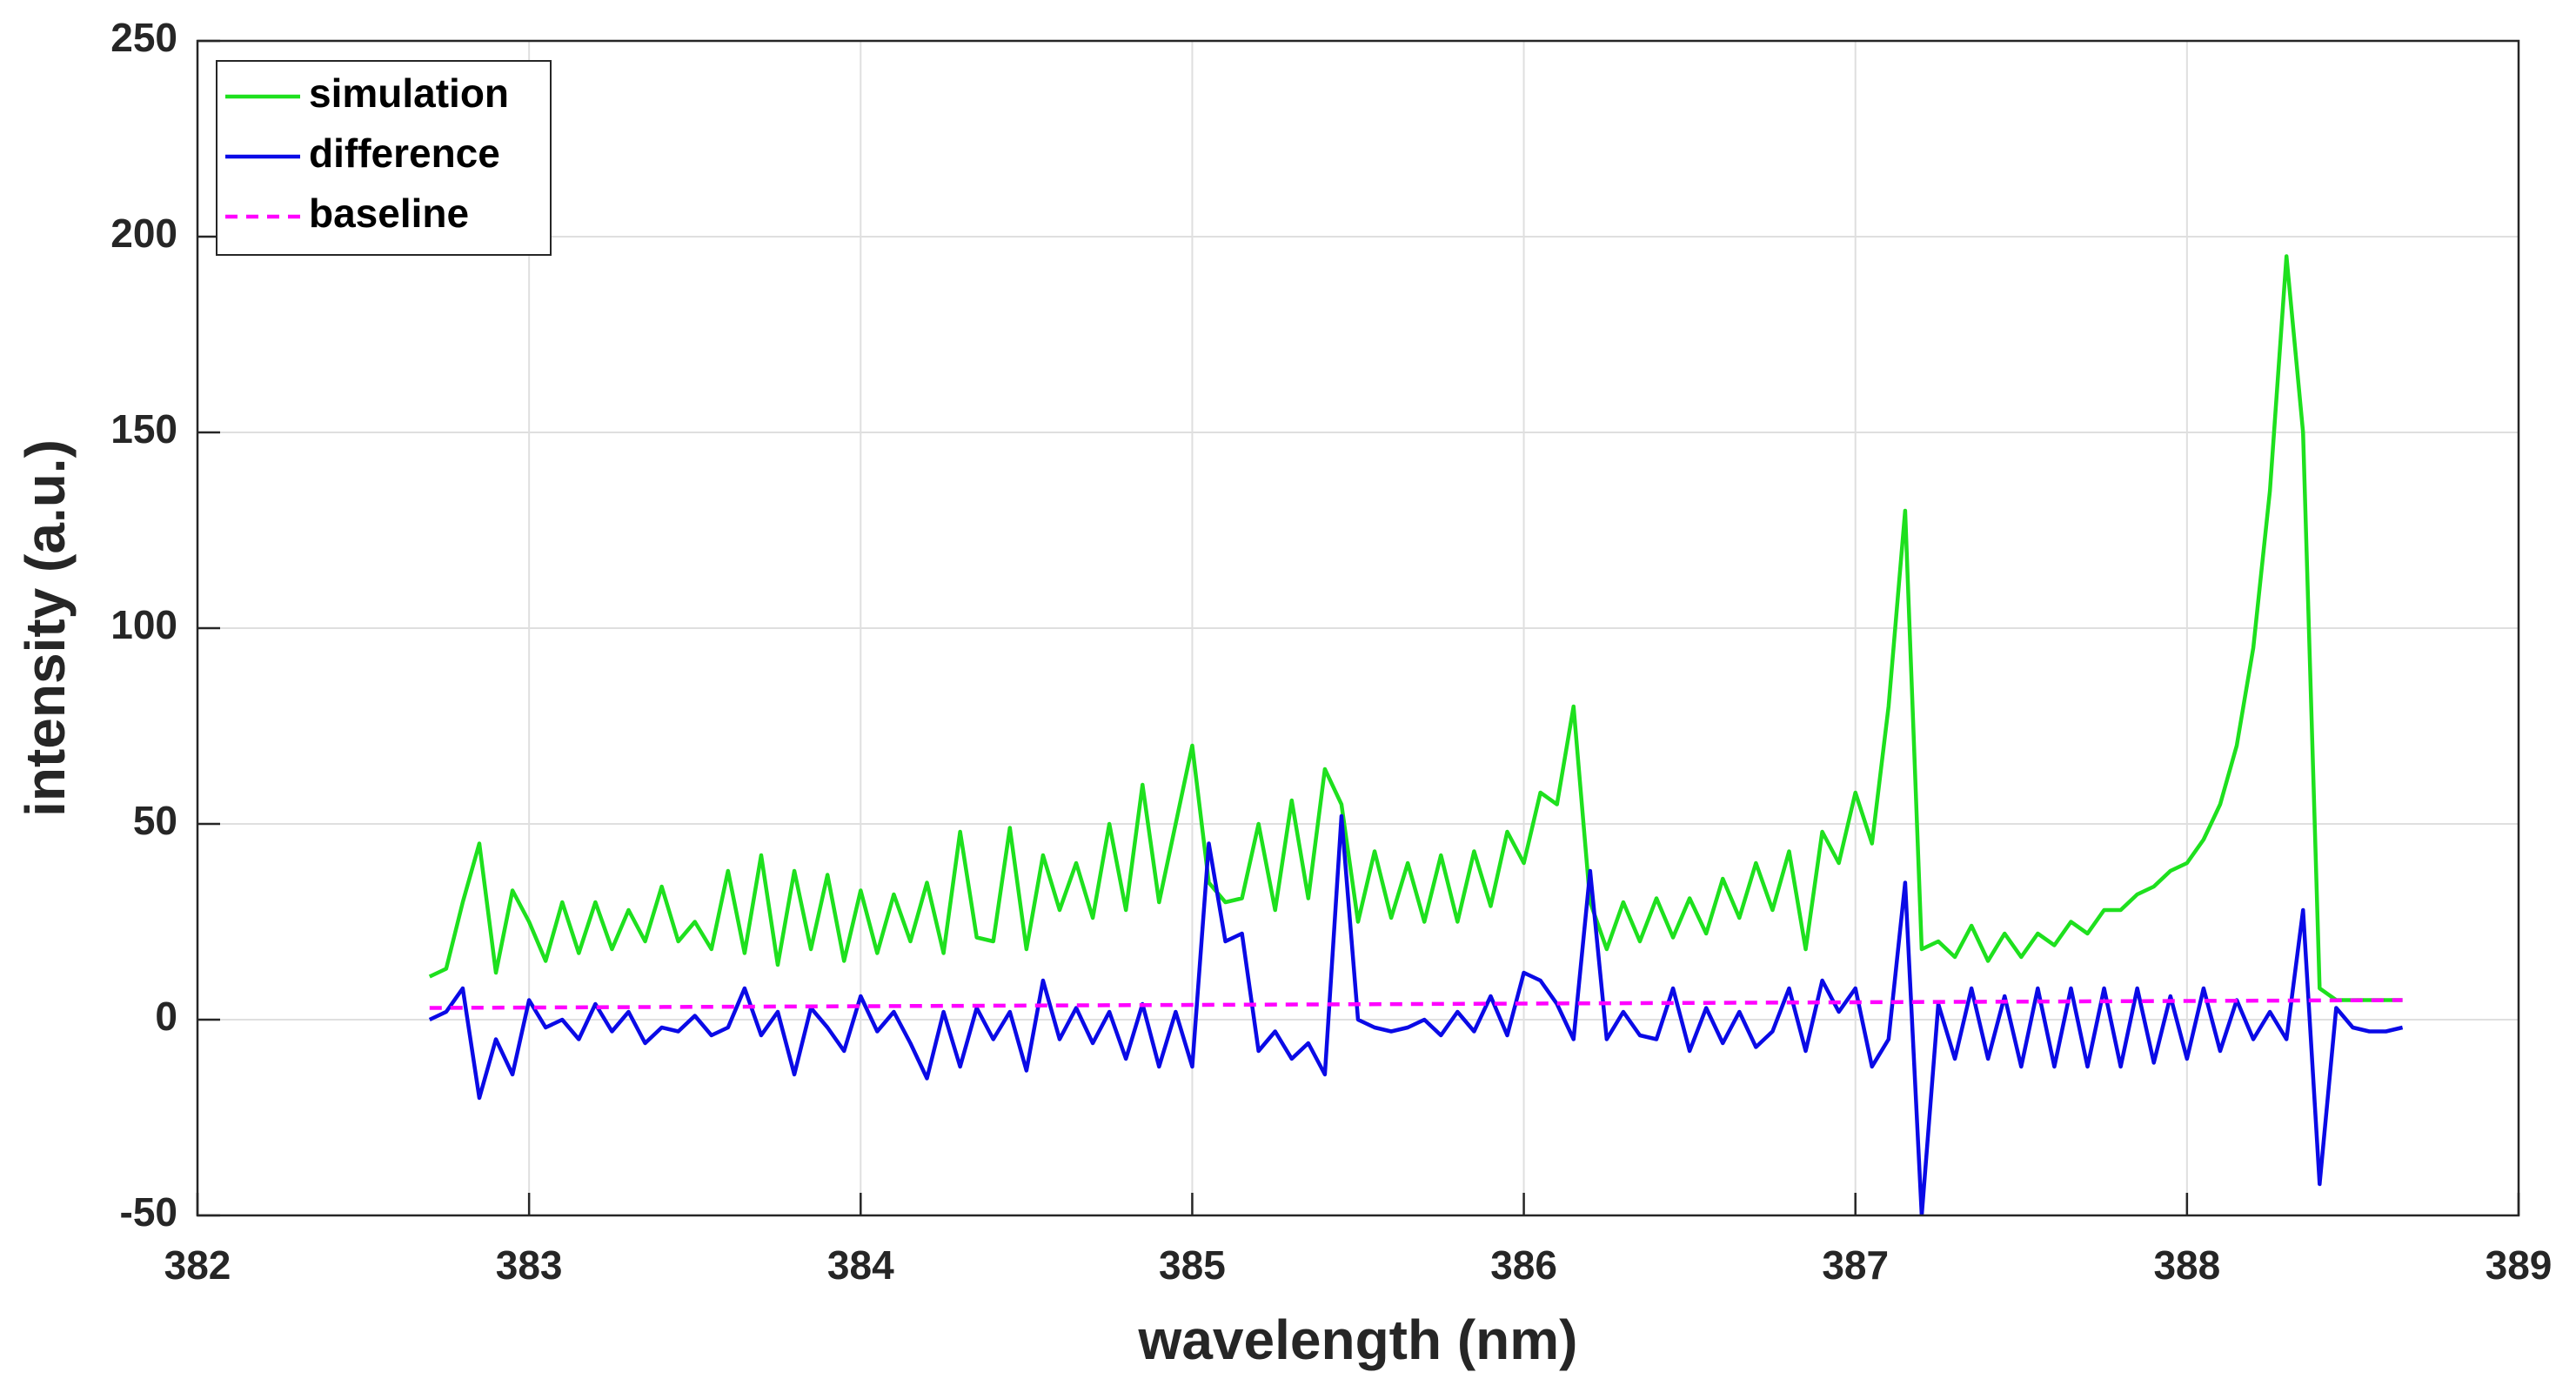 The width and height of the screenshot is (2576, 1399). Describe the element at coordinates (197, 1265) in the screenshot. I see `x-tick-label: 382` at that location.